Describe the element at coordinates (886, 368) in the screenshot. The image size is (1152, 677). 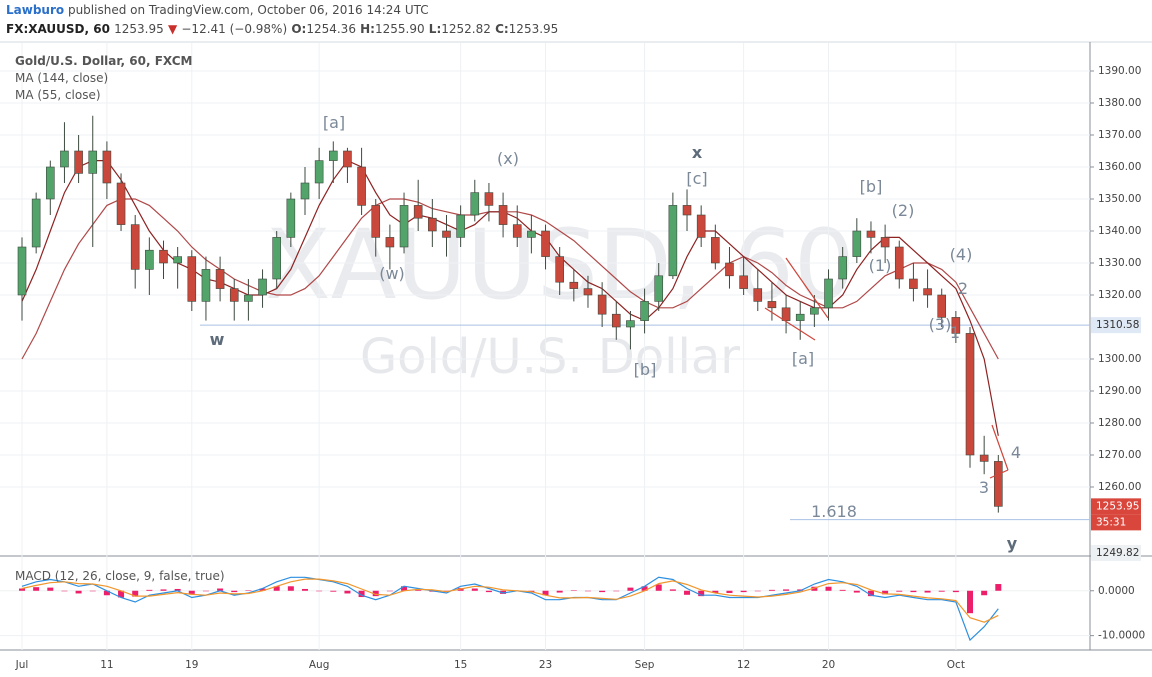
I see `trend-lines` at that location.